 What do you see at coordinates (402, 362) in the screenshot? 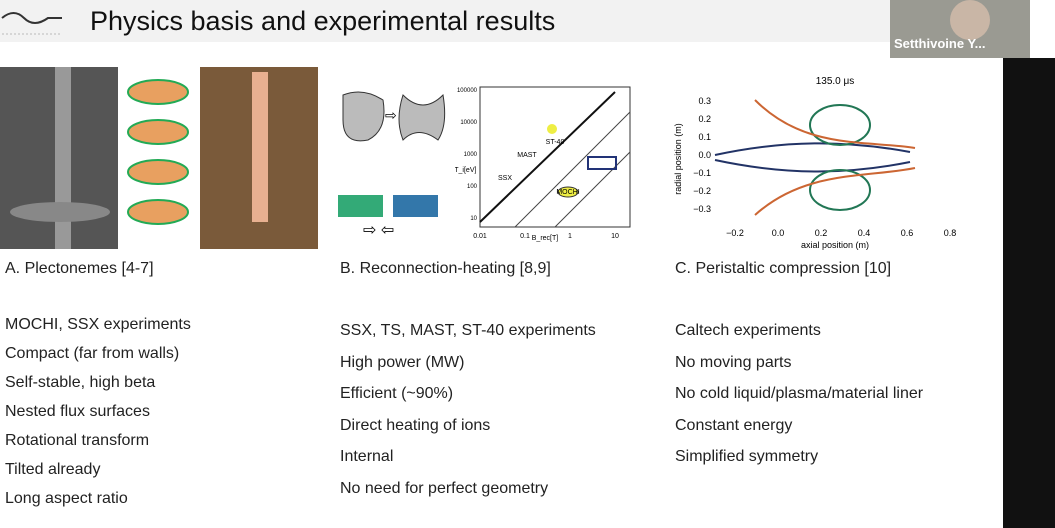
I see `bullet-item: High power (MW)` at bounding box center [402, 362].